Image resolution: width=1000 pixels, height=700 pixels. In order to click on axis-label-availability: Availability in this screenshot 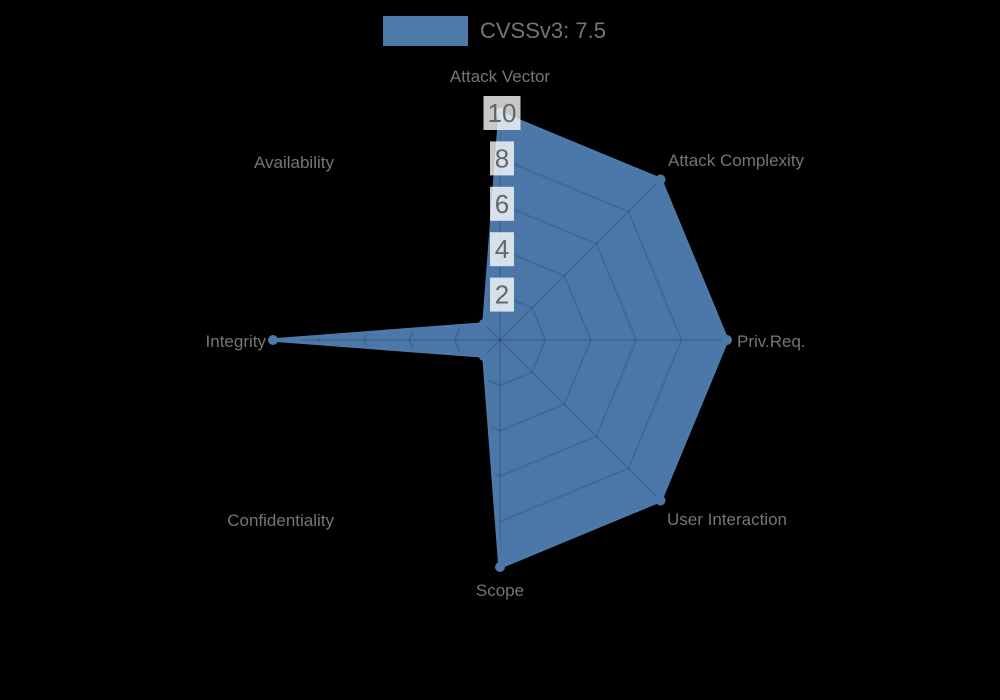, I will do `click(294, 162)`.